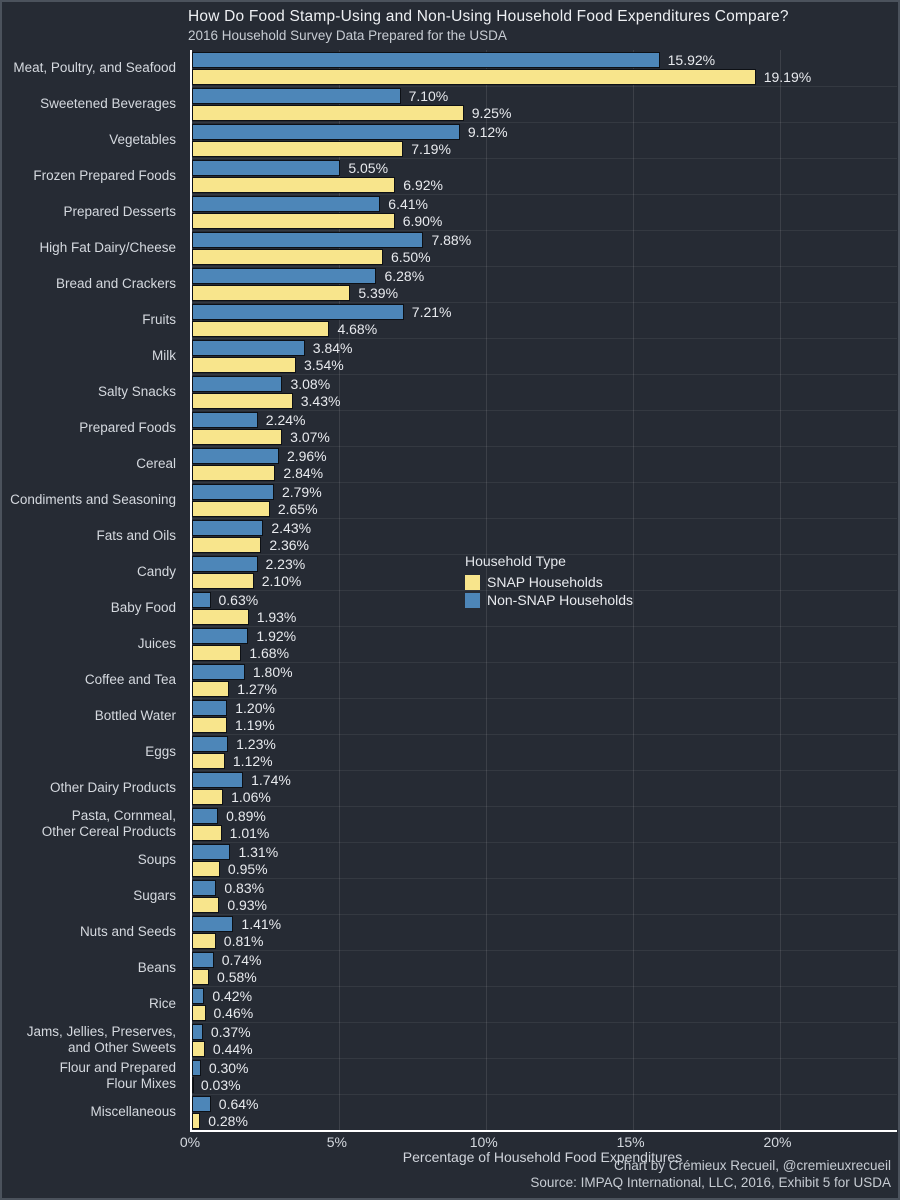  Describe the element at coordinates (544, 212) in the screenshot. I see `category-row: 6.41% 6.90%` at that location.